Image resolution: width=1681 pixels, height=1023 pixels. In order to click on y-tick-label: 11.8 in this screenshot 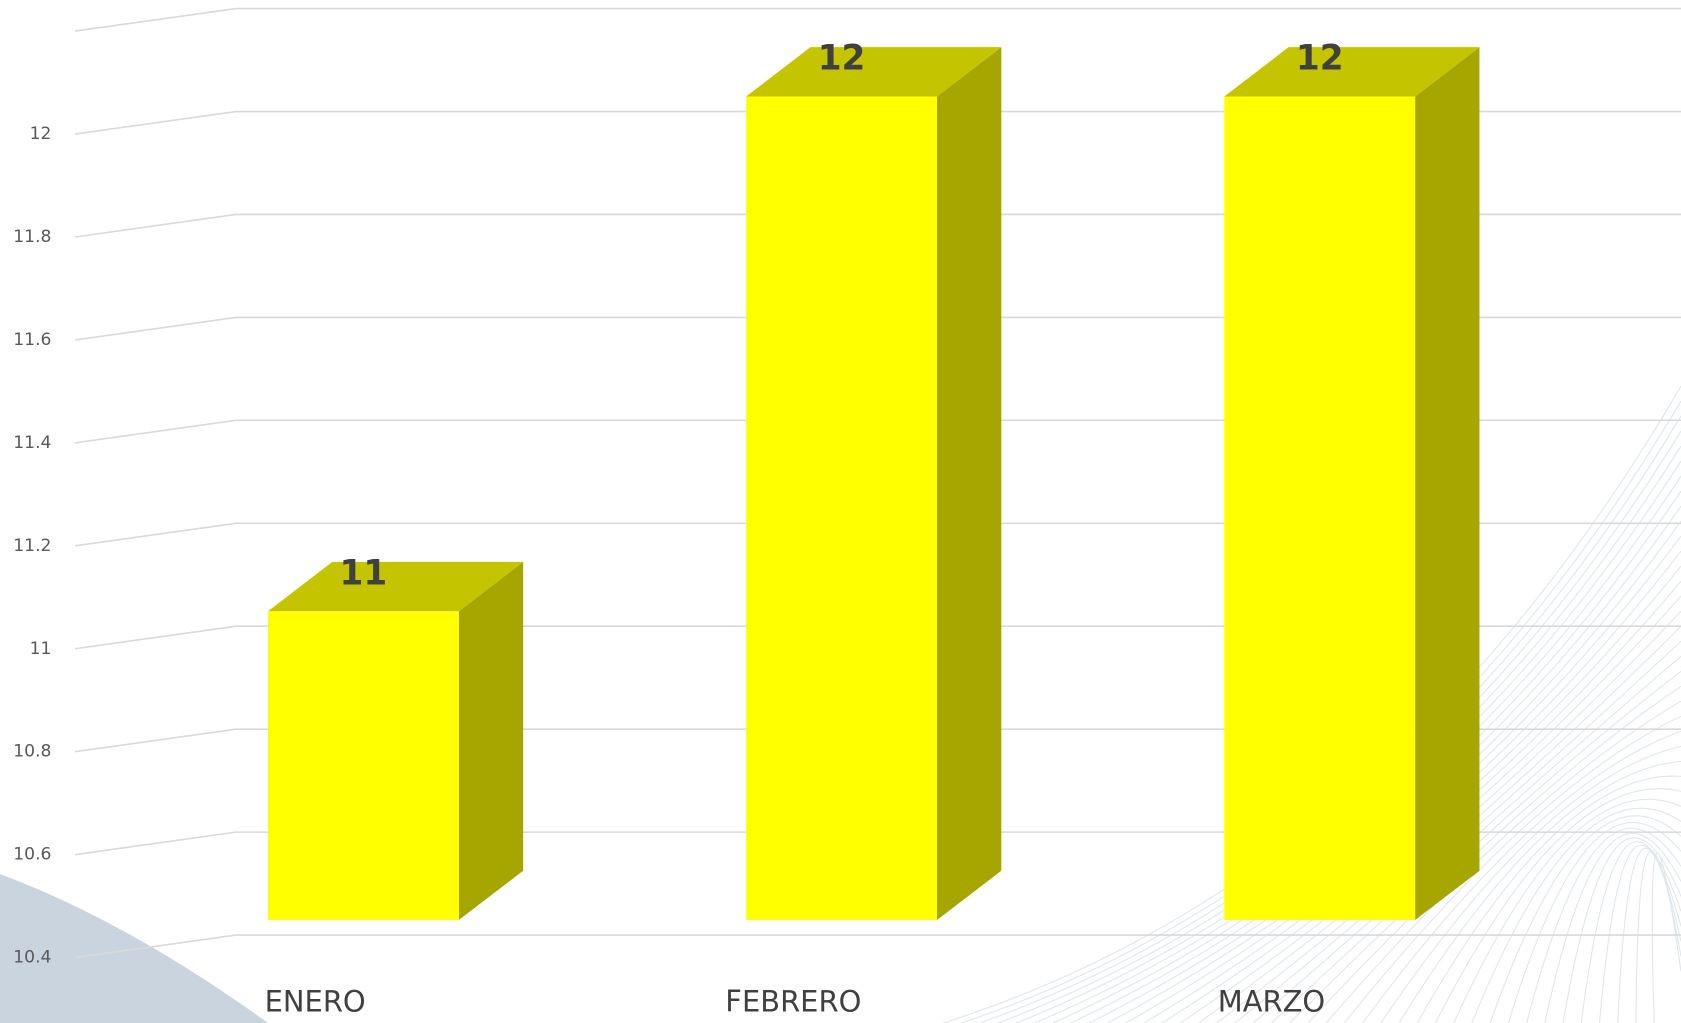, I will do `click(32, 237)`.